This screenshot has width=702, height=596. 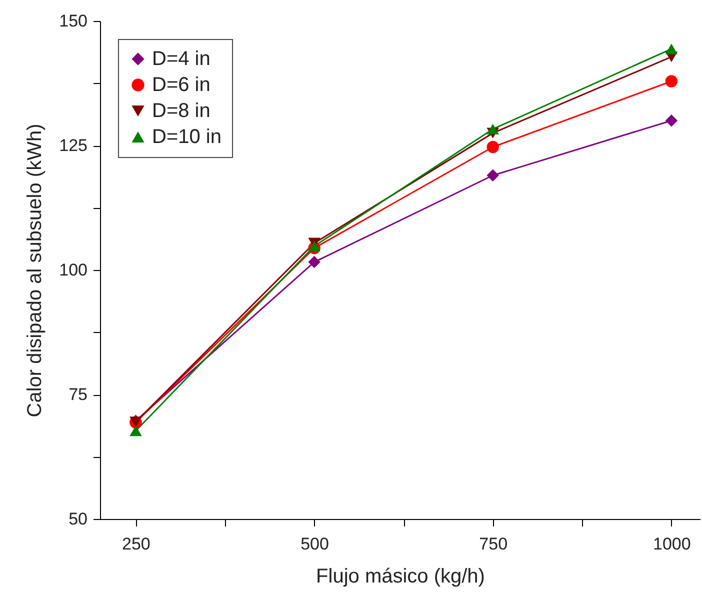 I want to click on y-tick-label: 150, so click(x=73, y=21).